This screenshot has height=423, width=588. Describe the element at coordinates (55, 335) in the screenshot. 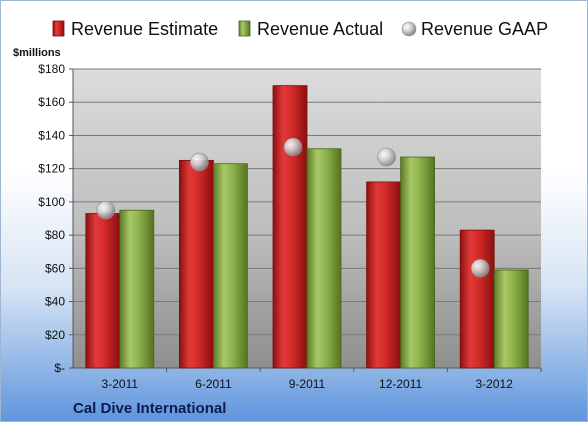

I see `y-tick-label: $20` at that location.